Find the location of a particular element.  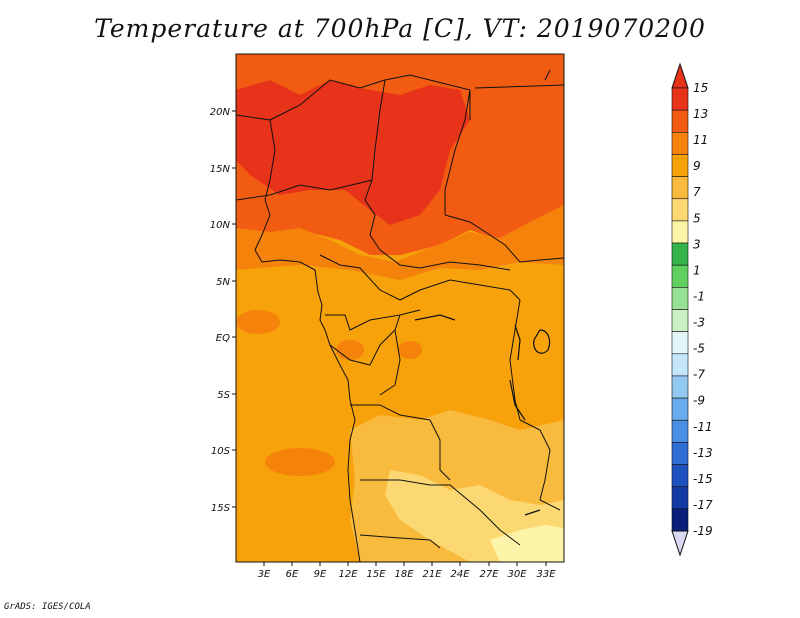

lat-label: EQ is located at coordinates (223, 338).